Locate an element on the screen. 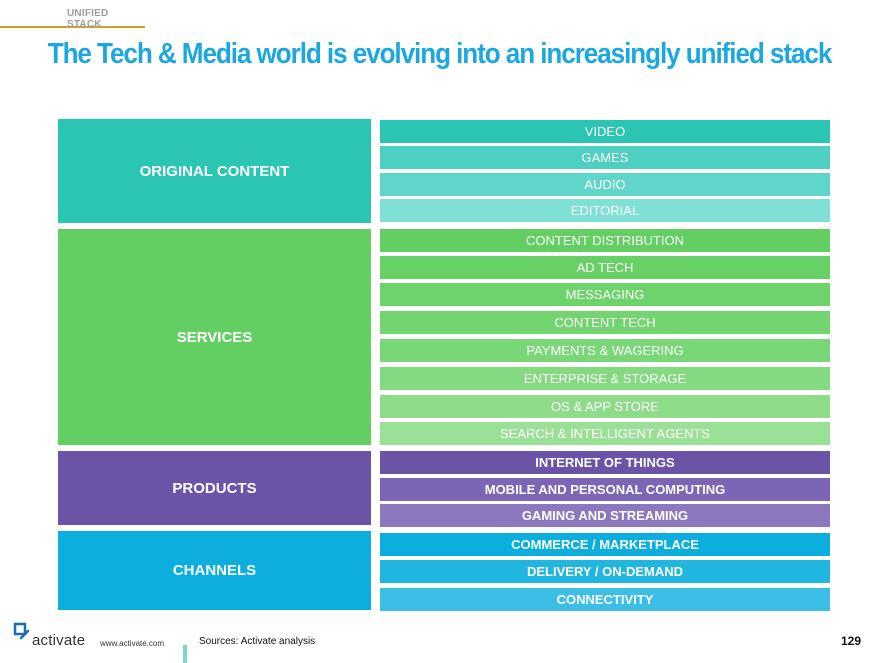 The image size is (879, 663). layer-connectivity: CONNECTIVITY is located at coordinates (605, 599).